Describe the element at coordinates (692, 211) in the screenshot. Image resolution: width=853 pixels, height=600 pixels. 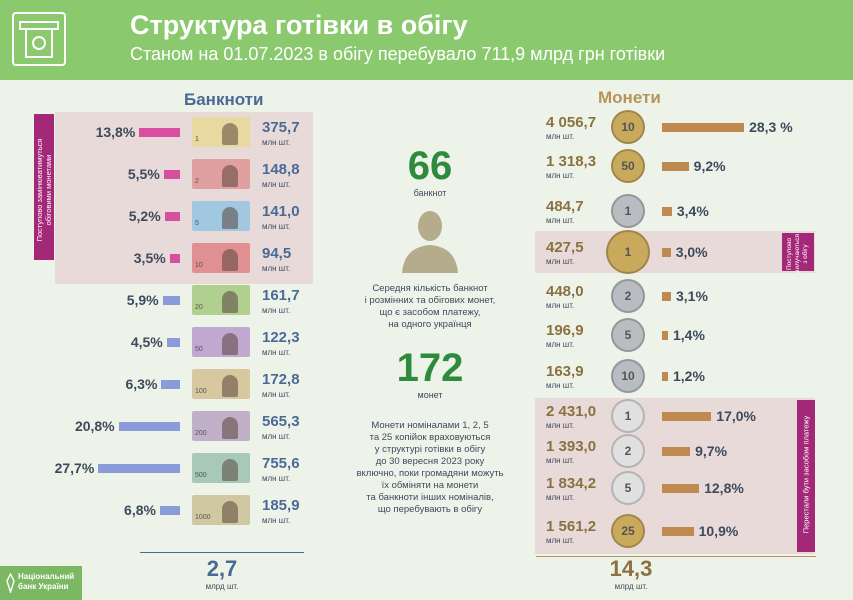
I see `coin-pct: 3,4%` at that location.